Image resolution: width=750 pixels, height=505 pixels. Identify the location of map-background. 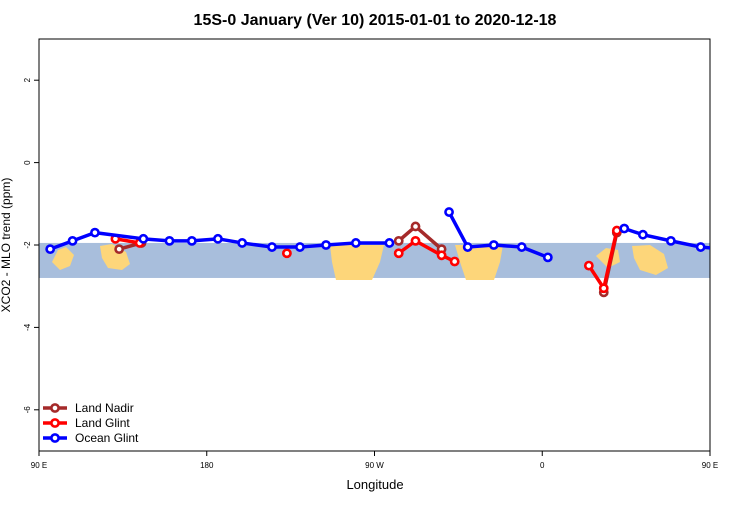
(374, 261).